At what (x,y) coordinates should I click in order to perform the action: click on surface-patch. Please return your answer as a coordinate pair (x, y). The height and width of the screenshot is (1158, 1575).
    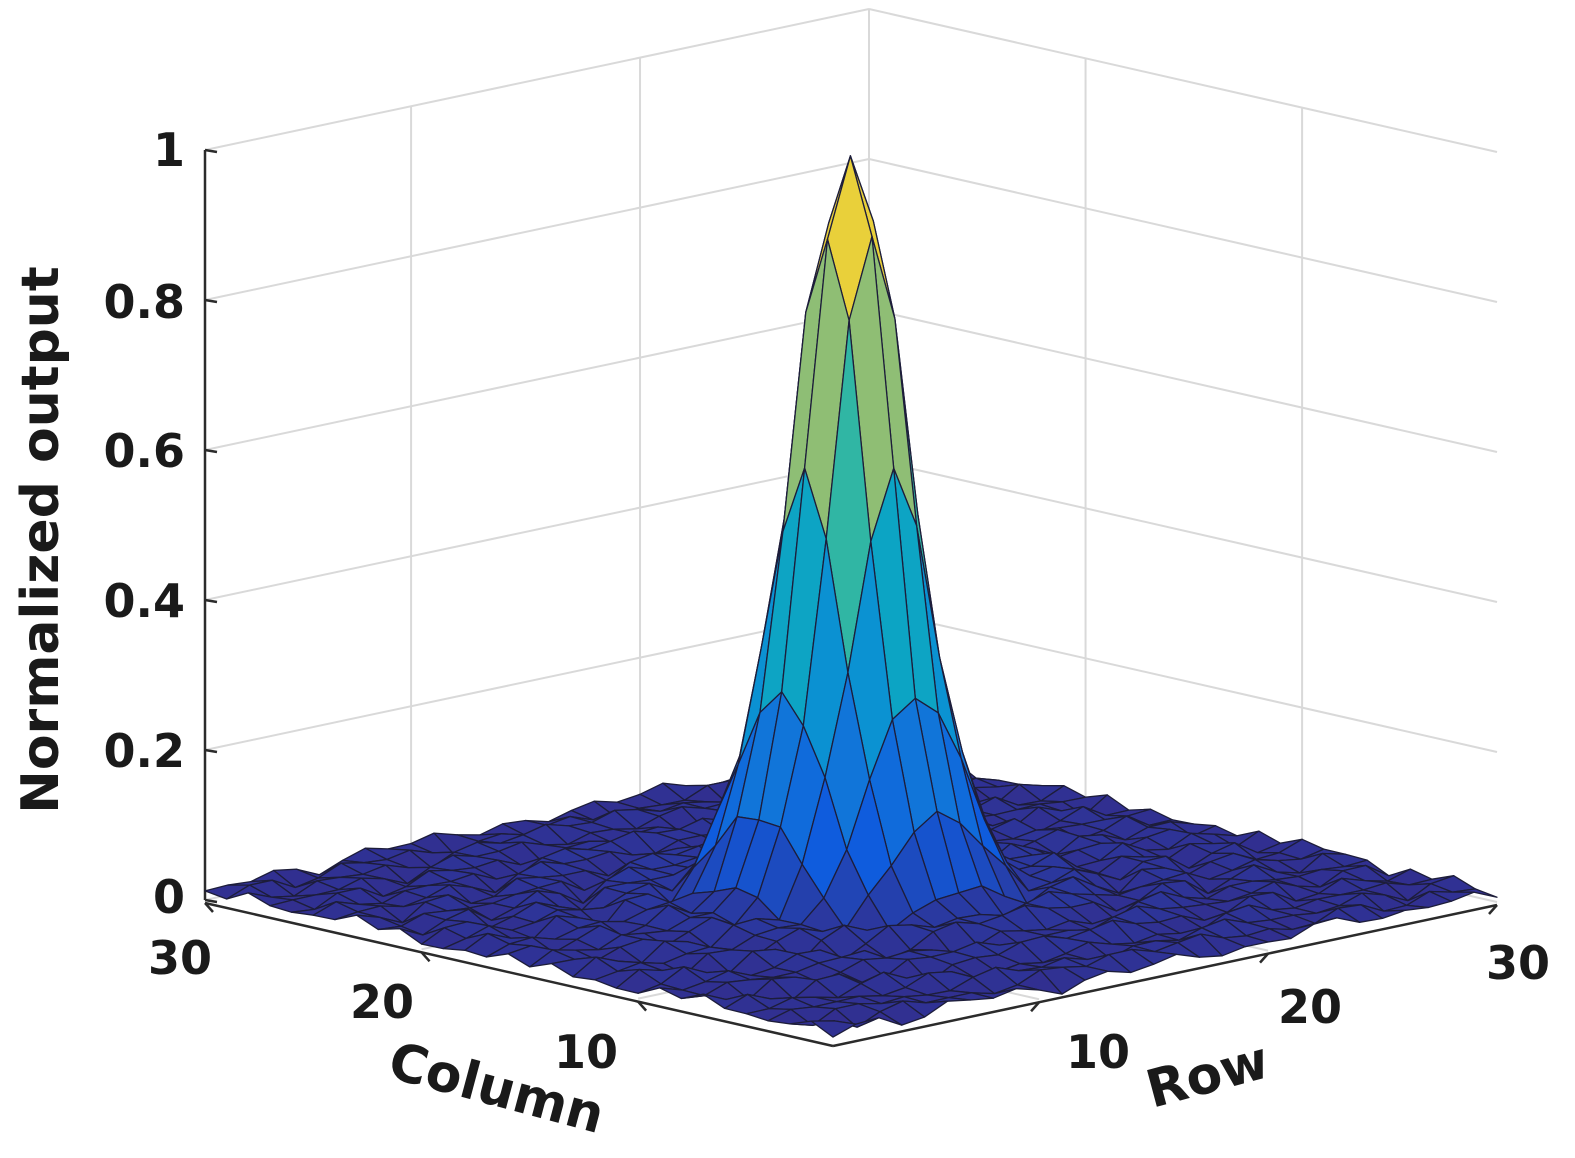
    Looking at the image, I should click on (833, 1029).